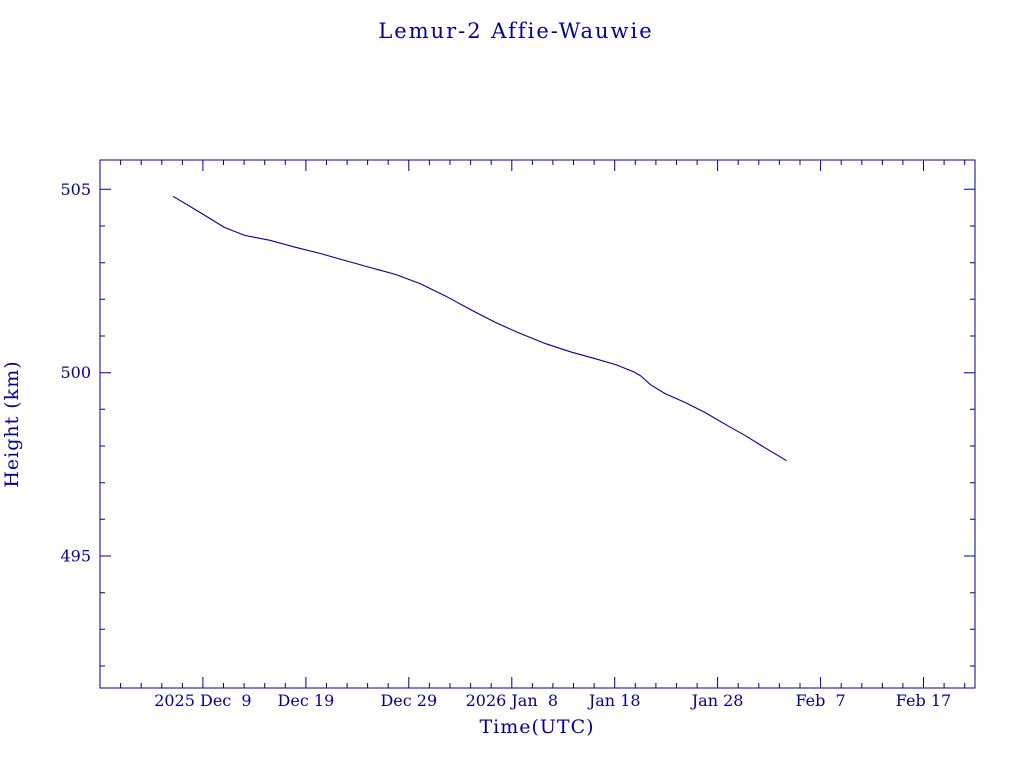  I want to click on chart-title: Lemur-2 Affie-Wauwie, so click(515, 31).